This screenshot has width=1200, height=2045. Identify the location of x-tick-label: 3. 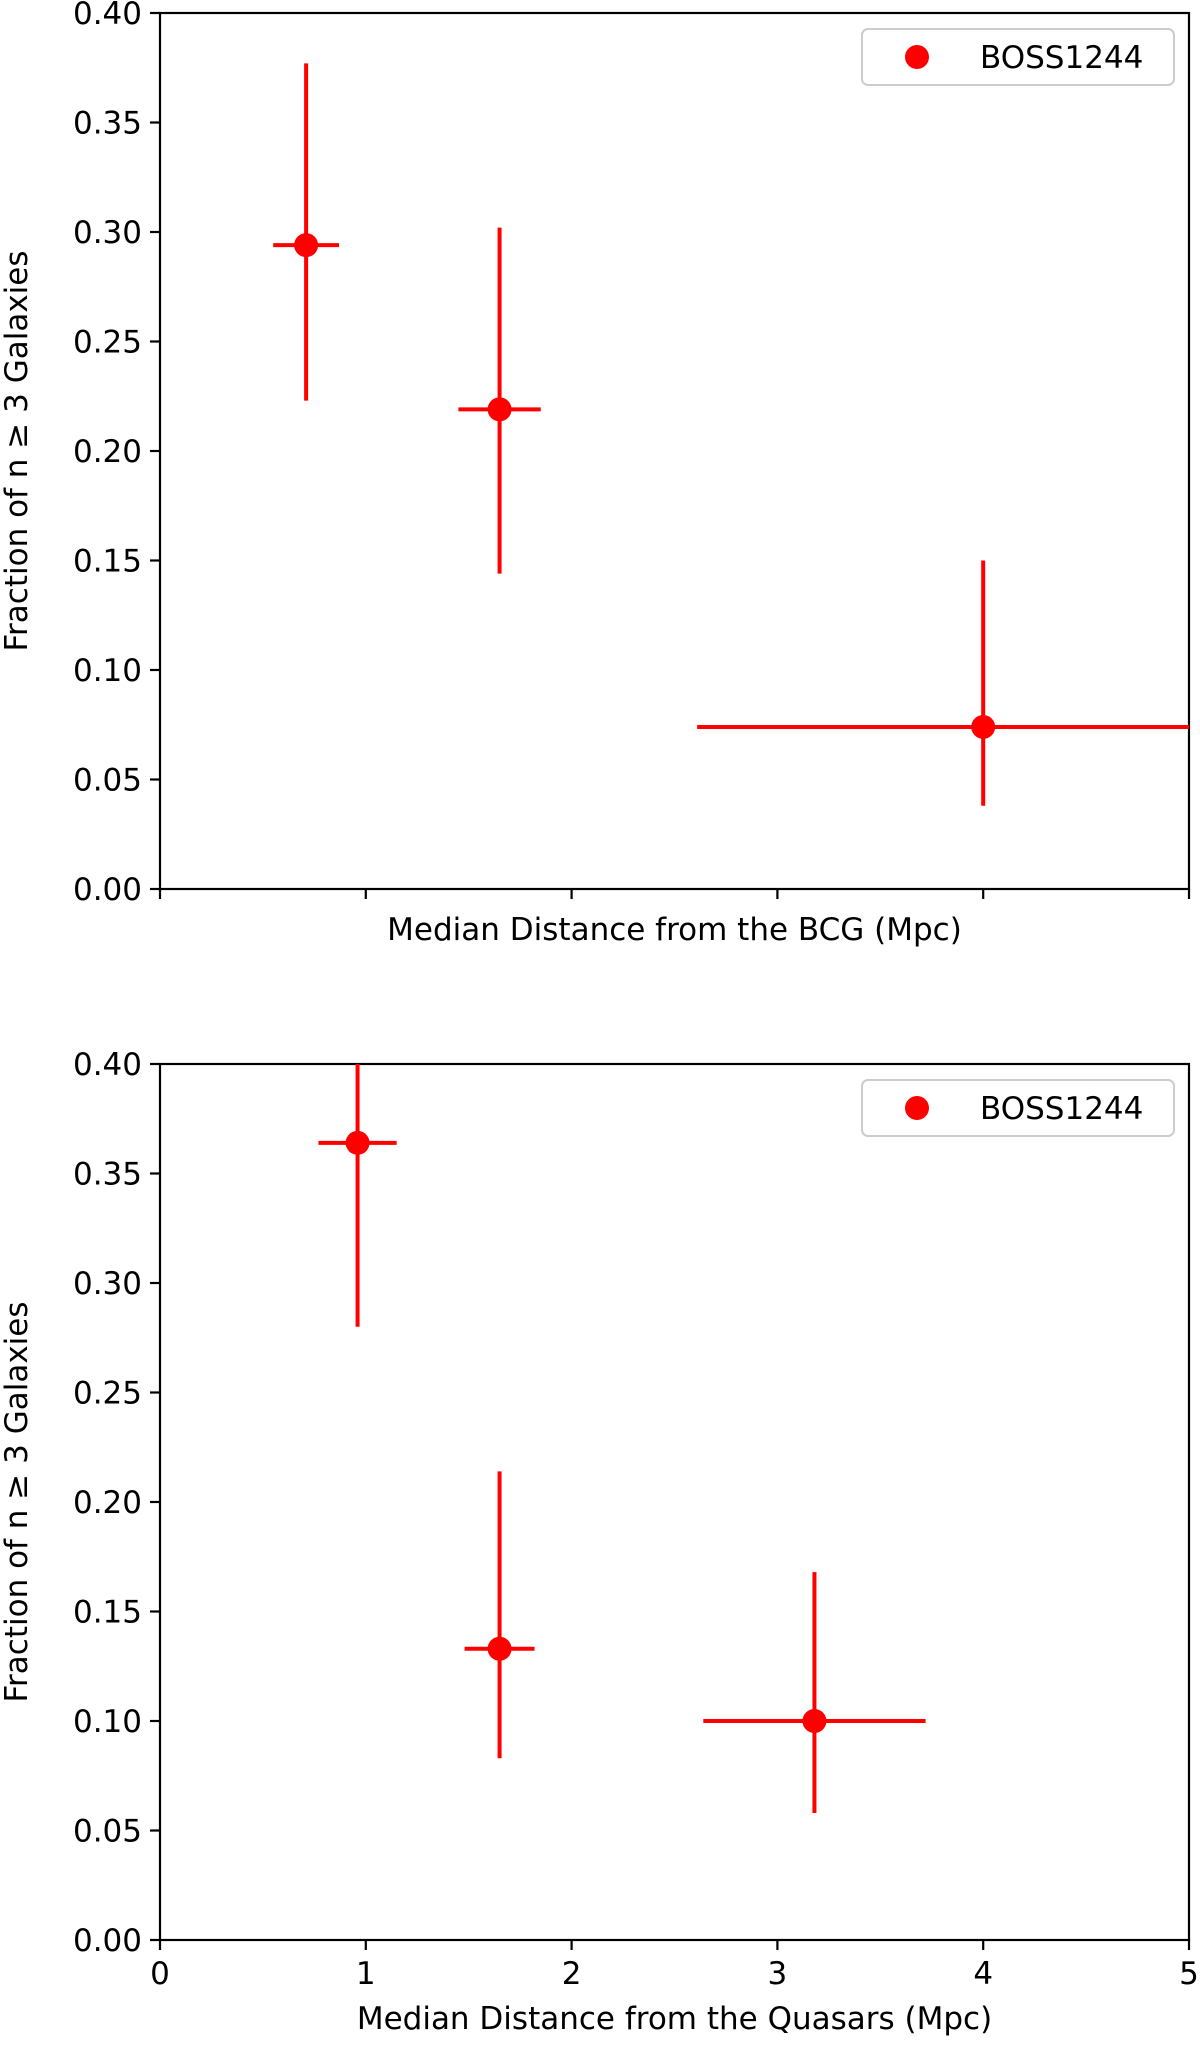
(778, 1974).